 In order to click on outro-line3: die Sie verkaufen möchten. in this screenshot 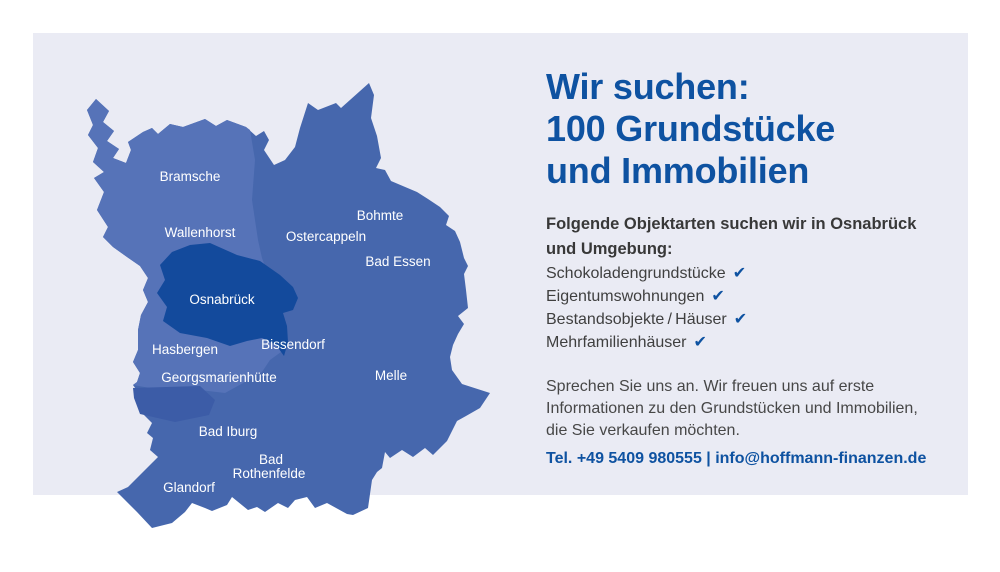, I will do `click(643, 430)`.